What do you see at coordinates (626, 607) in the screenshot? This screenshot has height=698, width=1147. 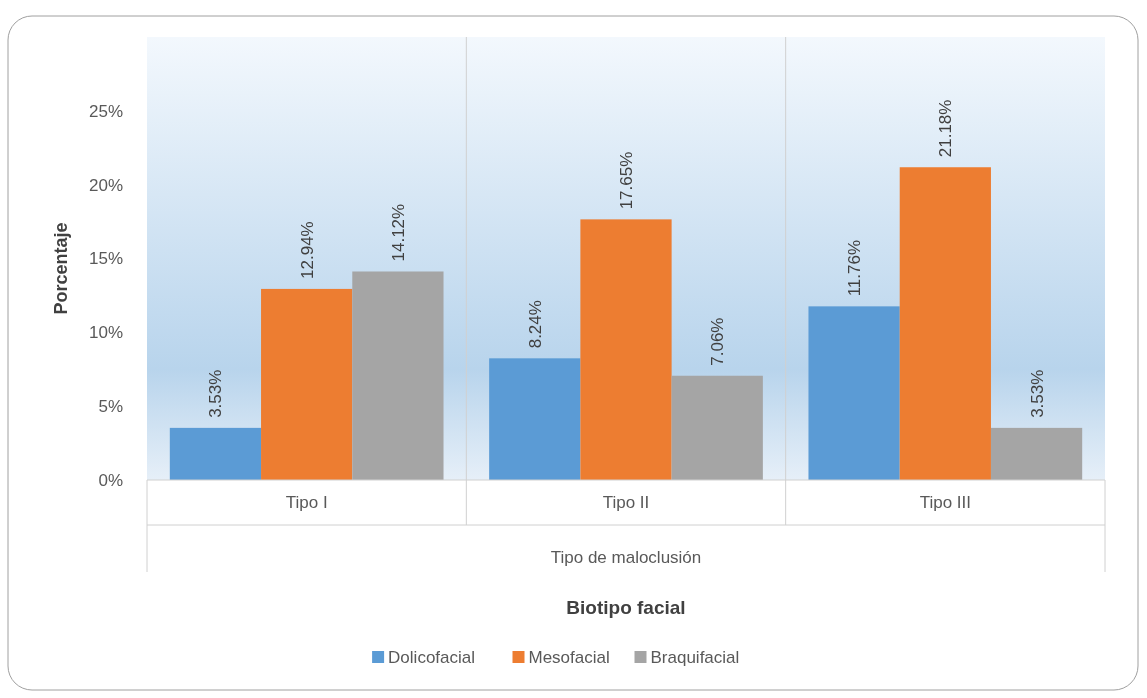 I see `legend-title: Biotipo facial` at bounding box center [626, 607].